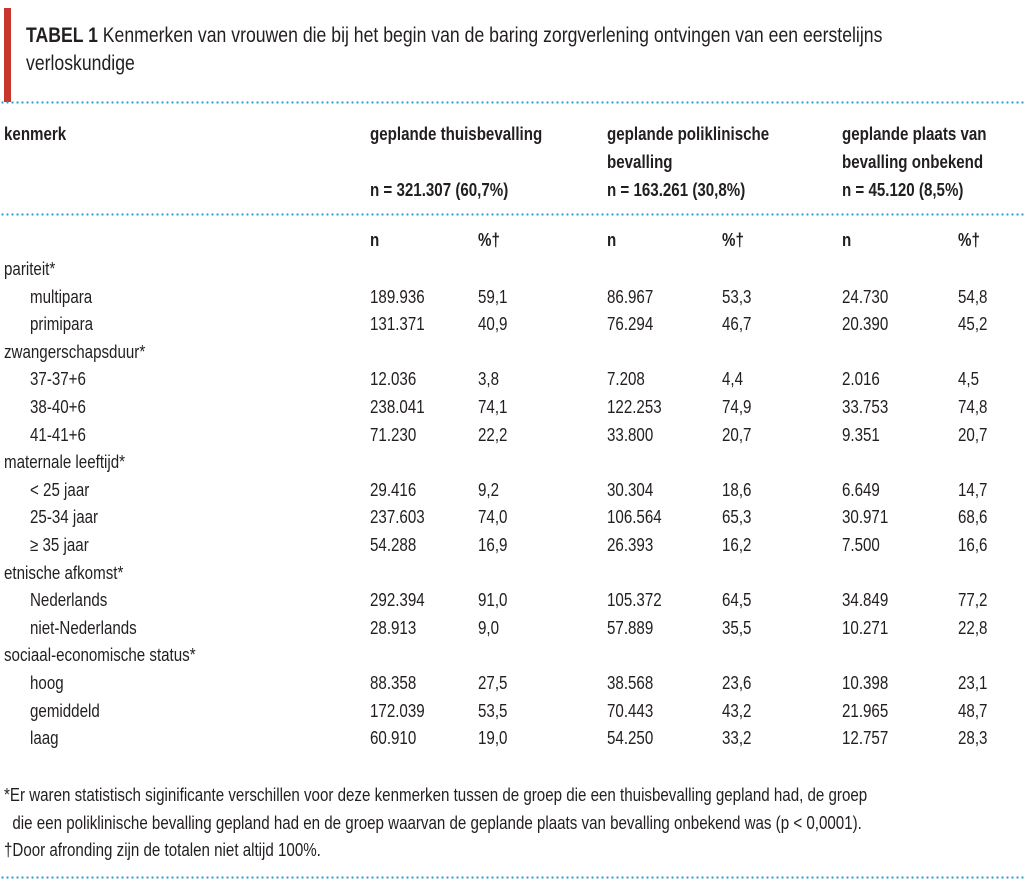 Image resolution: width=1024 pixels, height=893 pixels. What do you see at coordinates (737, 517) in the screenshot?
I see `cell-percentage: 65,3` at bounding box center [737, 517].